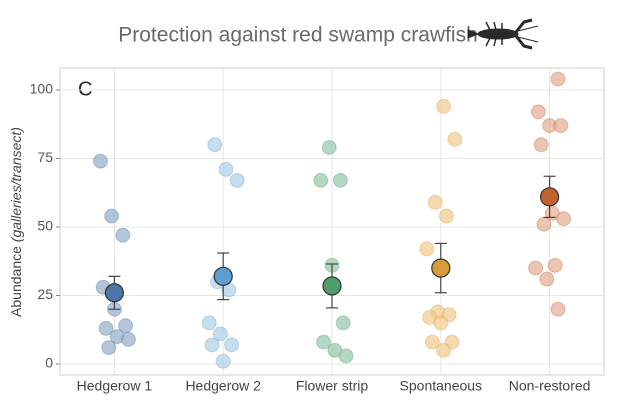 This screenshot has height=403, width=627. What do you see at coordinates (49, 363) in the screenshot?
I see `y-tick-label: 0` at bounding box center [49, 363].